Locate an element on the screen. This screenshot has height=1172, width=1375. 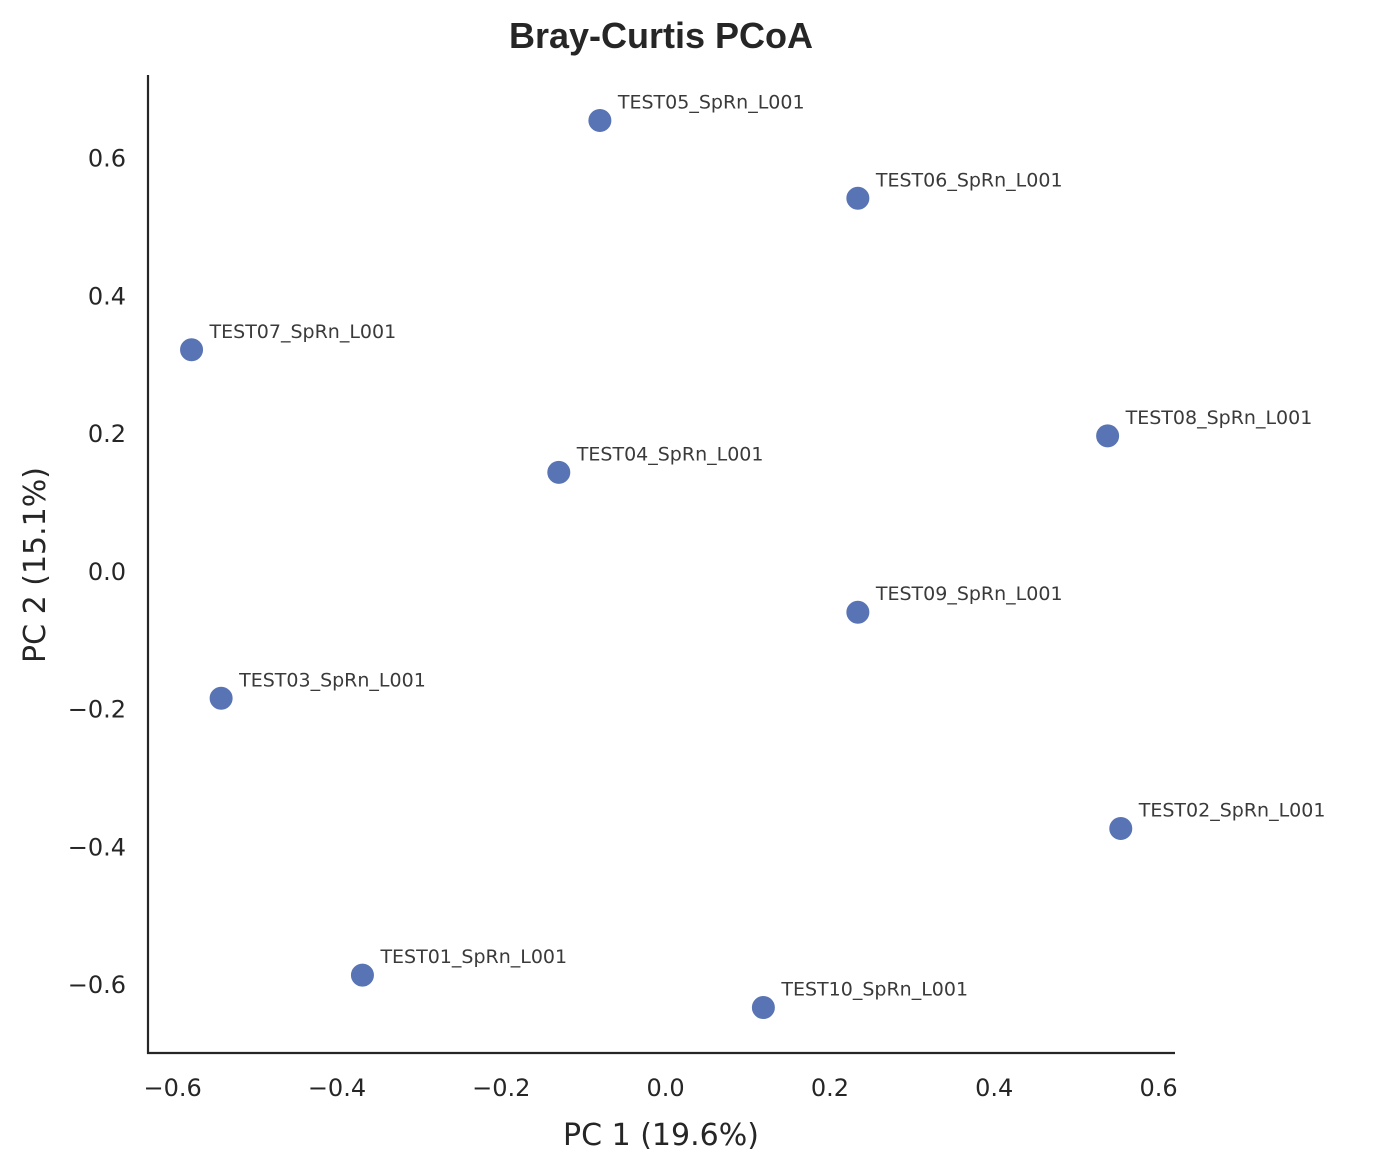
x-axis-ticks: −0.6 −0.4 −0.2 0.0 0.2 0.4 0.6 is located at coordinates (661, 1088).